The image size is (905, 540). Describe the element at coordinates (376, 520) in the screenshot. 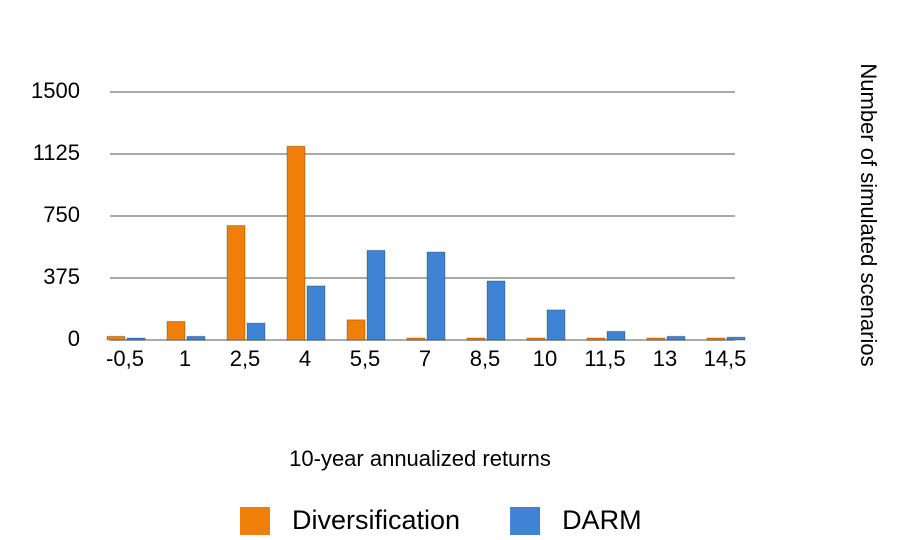

I see `legend-label: Diversification` at that location.